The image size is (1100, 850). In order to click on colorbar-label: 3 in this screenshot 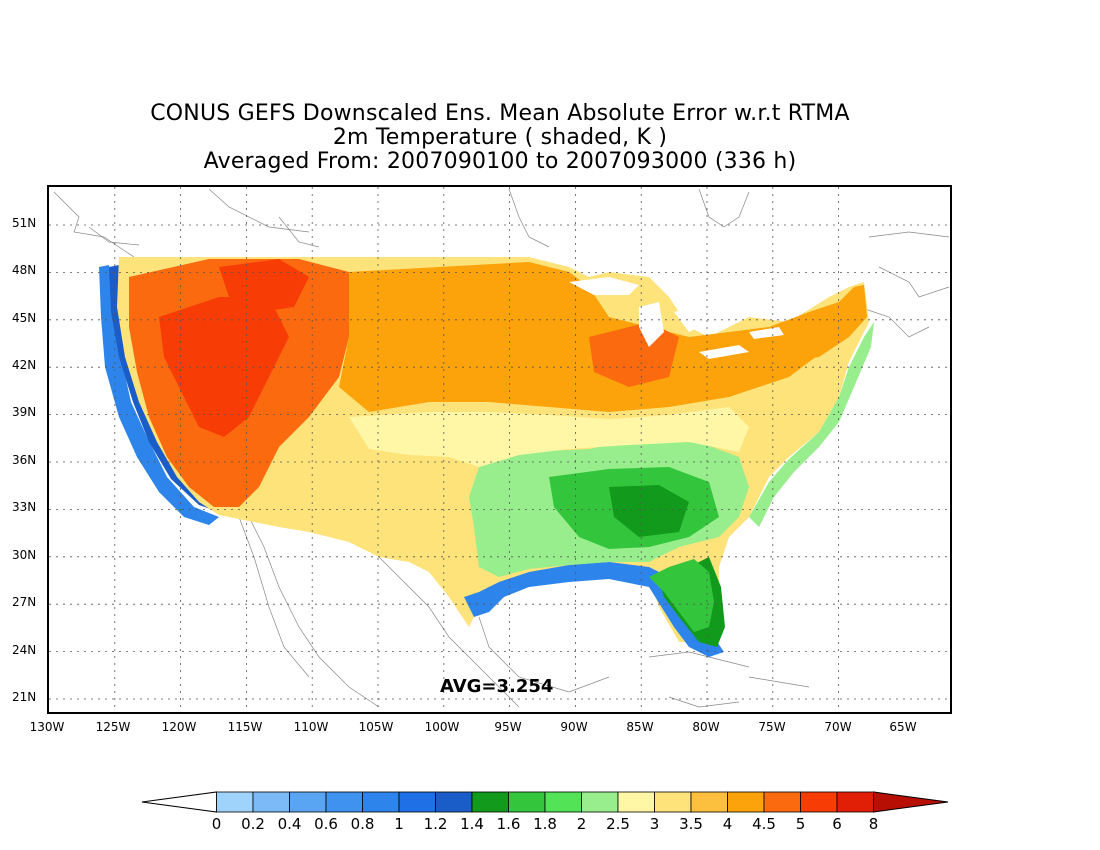, I will do `click(654, 824)`.